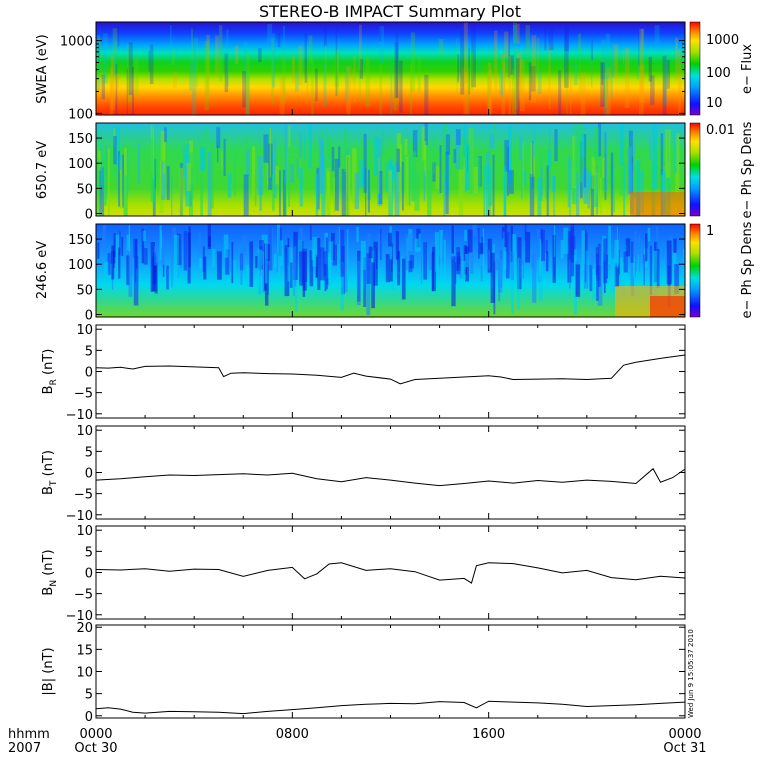 The image size is (780, 780). Describe the element at coordinates (710, 231) in the screenshot. I see `pad-246-colorbar-tick-0: 1` at that location.